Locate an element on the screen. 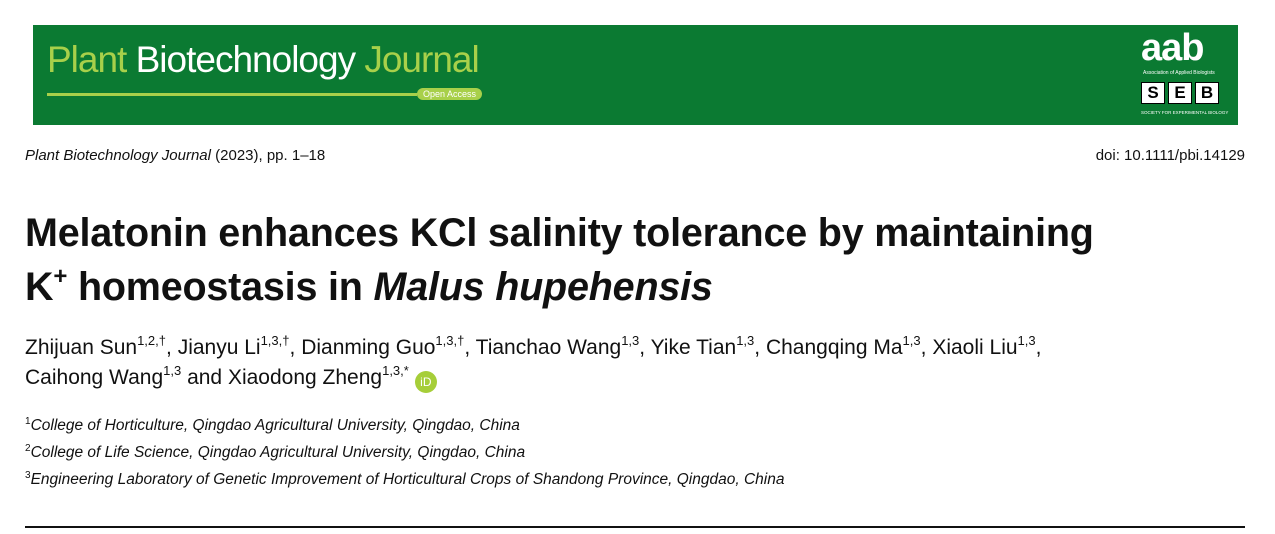  affiliation-number: 2 is located at coordinates (28, 448).